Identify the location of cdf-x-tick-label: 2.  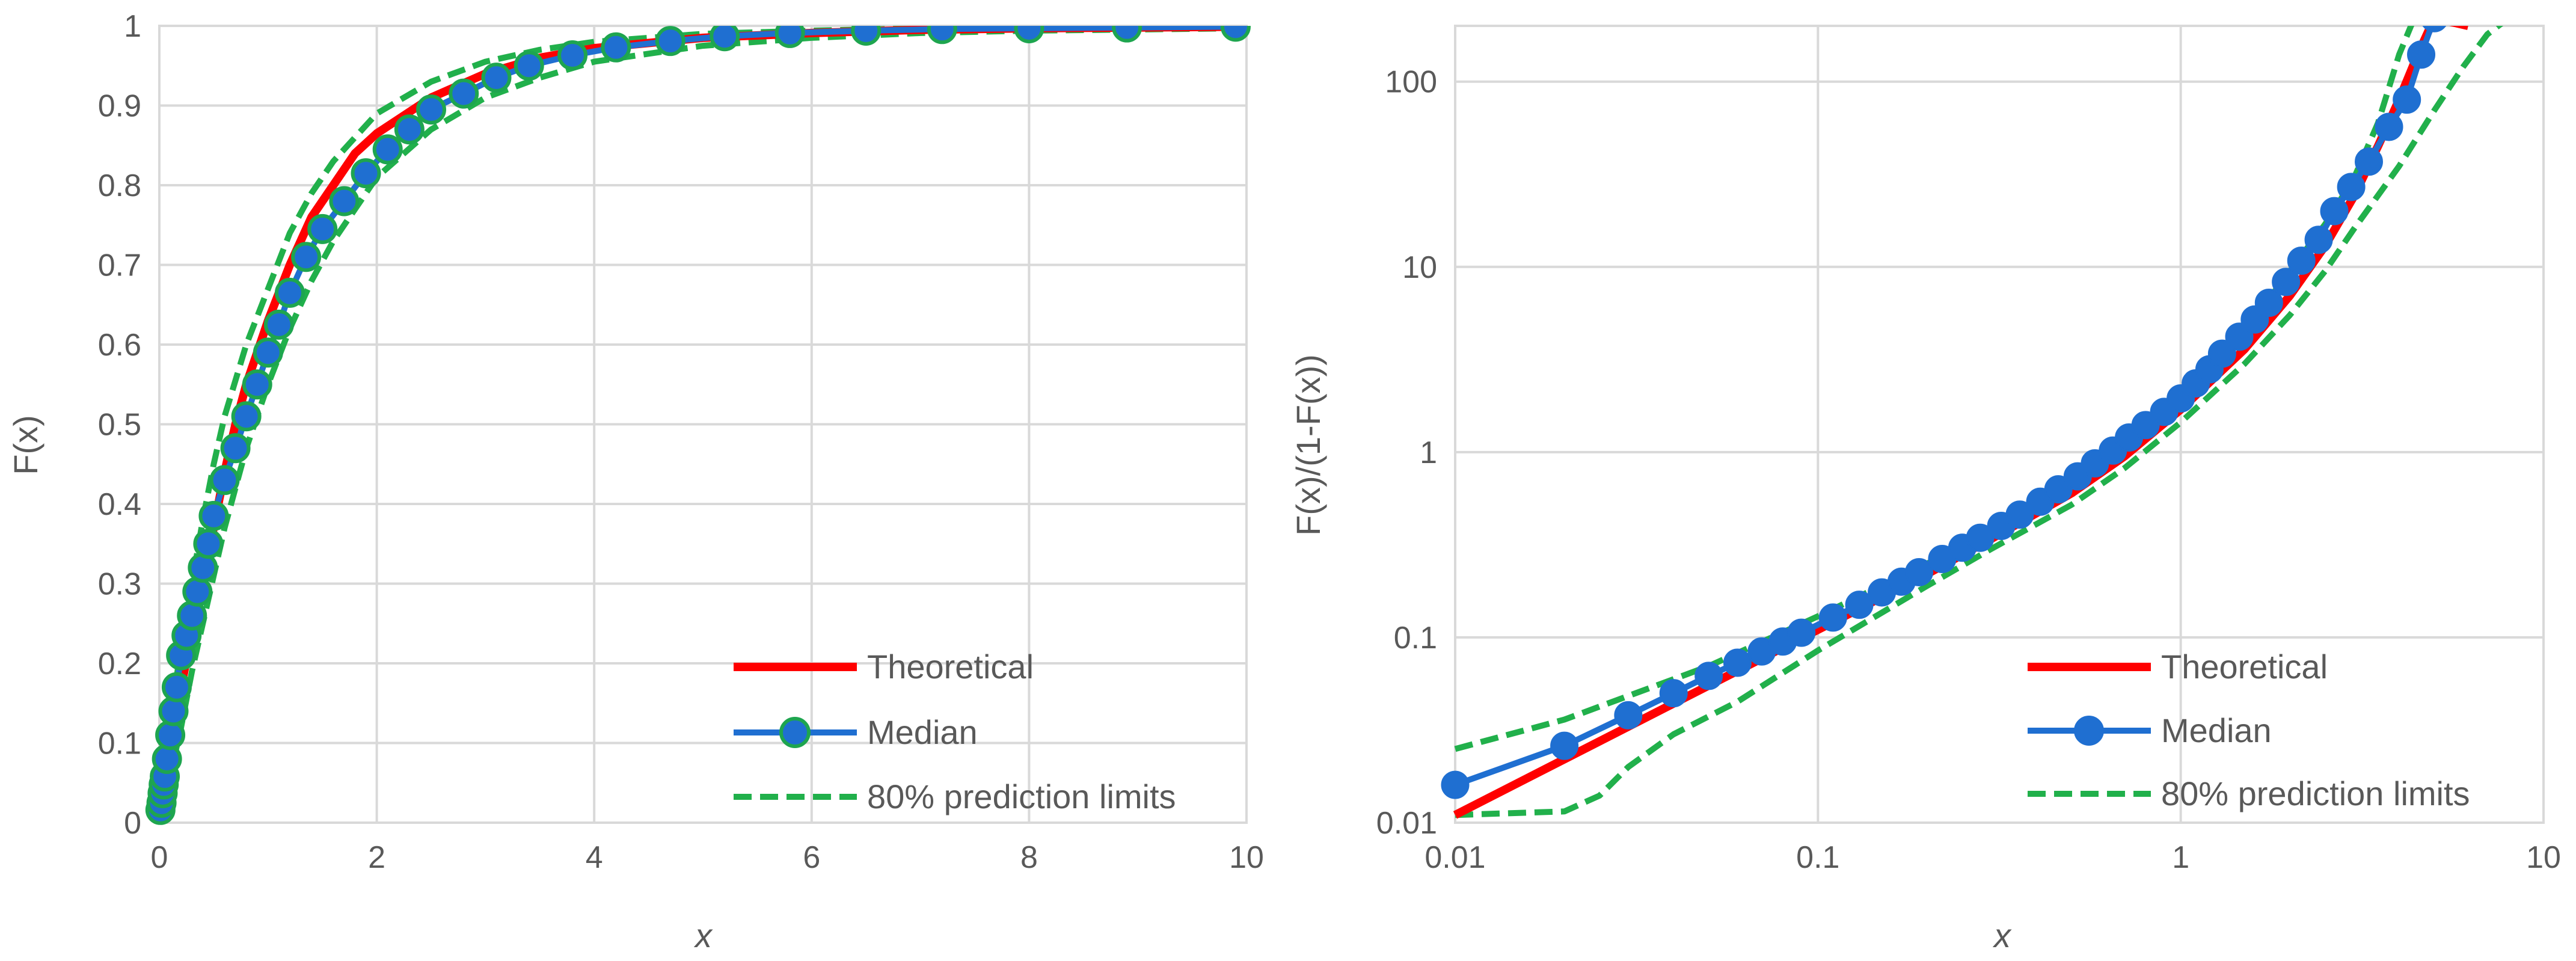
(376, 857).